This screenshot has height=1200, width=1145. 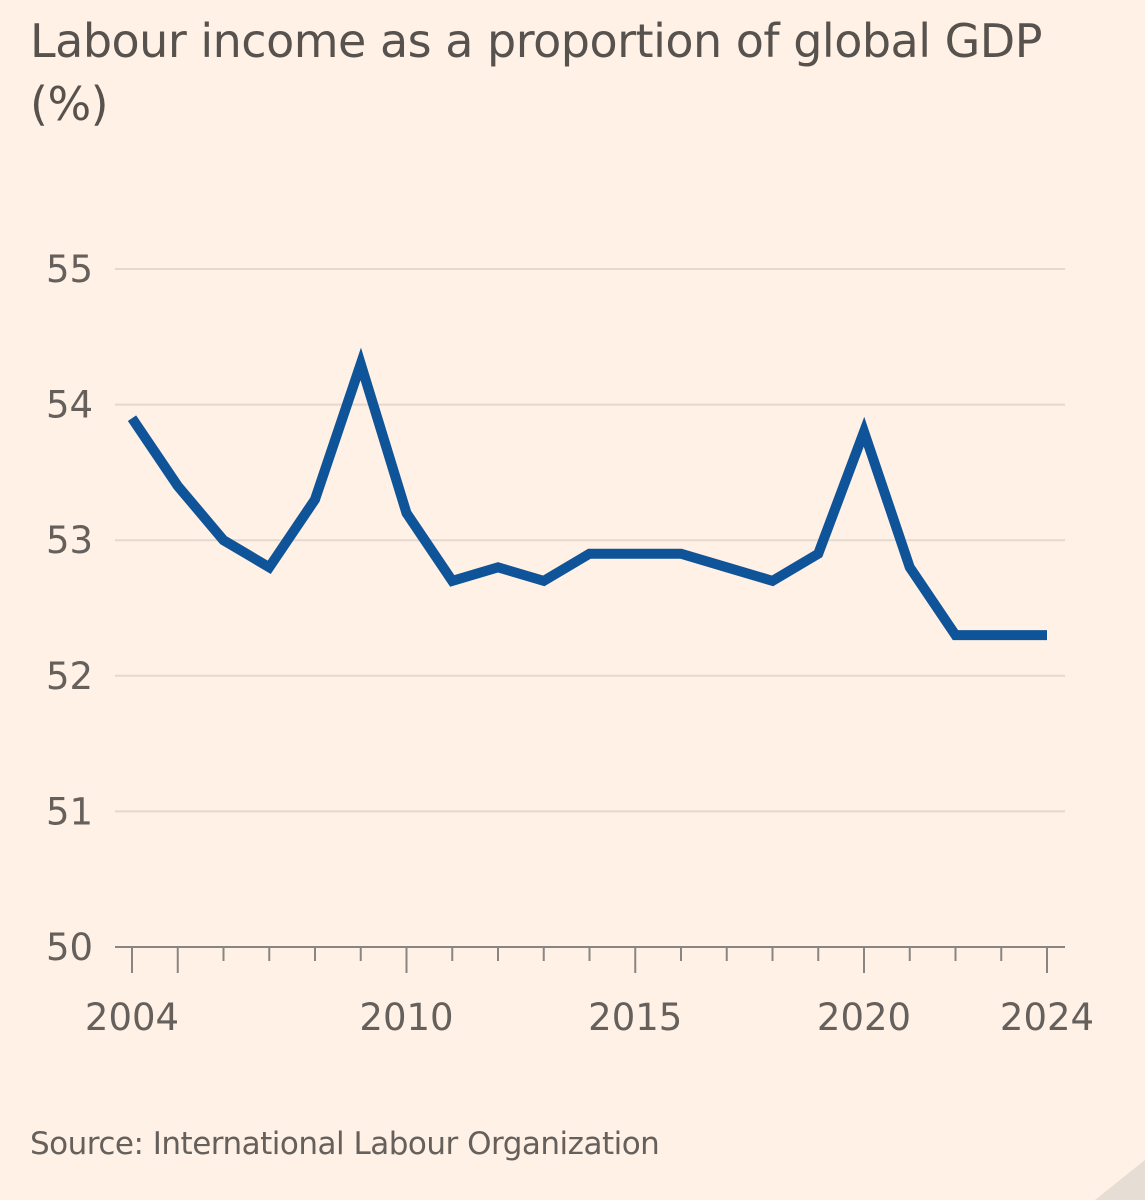 What do you see at coordinates (69, 540) in the screenshot?
I see `y-tick-label: 53` at bounding box center [69, 540].